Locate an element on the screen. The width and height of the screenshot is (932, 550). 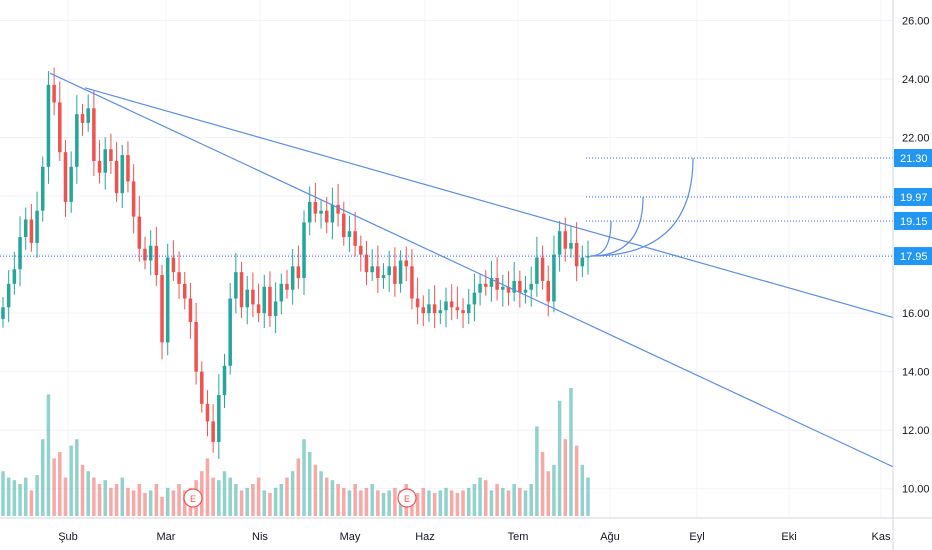
price-label: 17.95 is located at coordinates (913, 256).